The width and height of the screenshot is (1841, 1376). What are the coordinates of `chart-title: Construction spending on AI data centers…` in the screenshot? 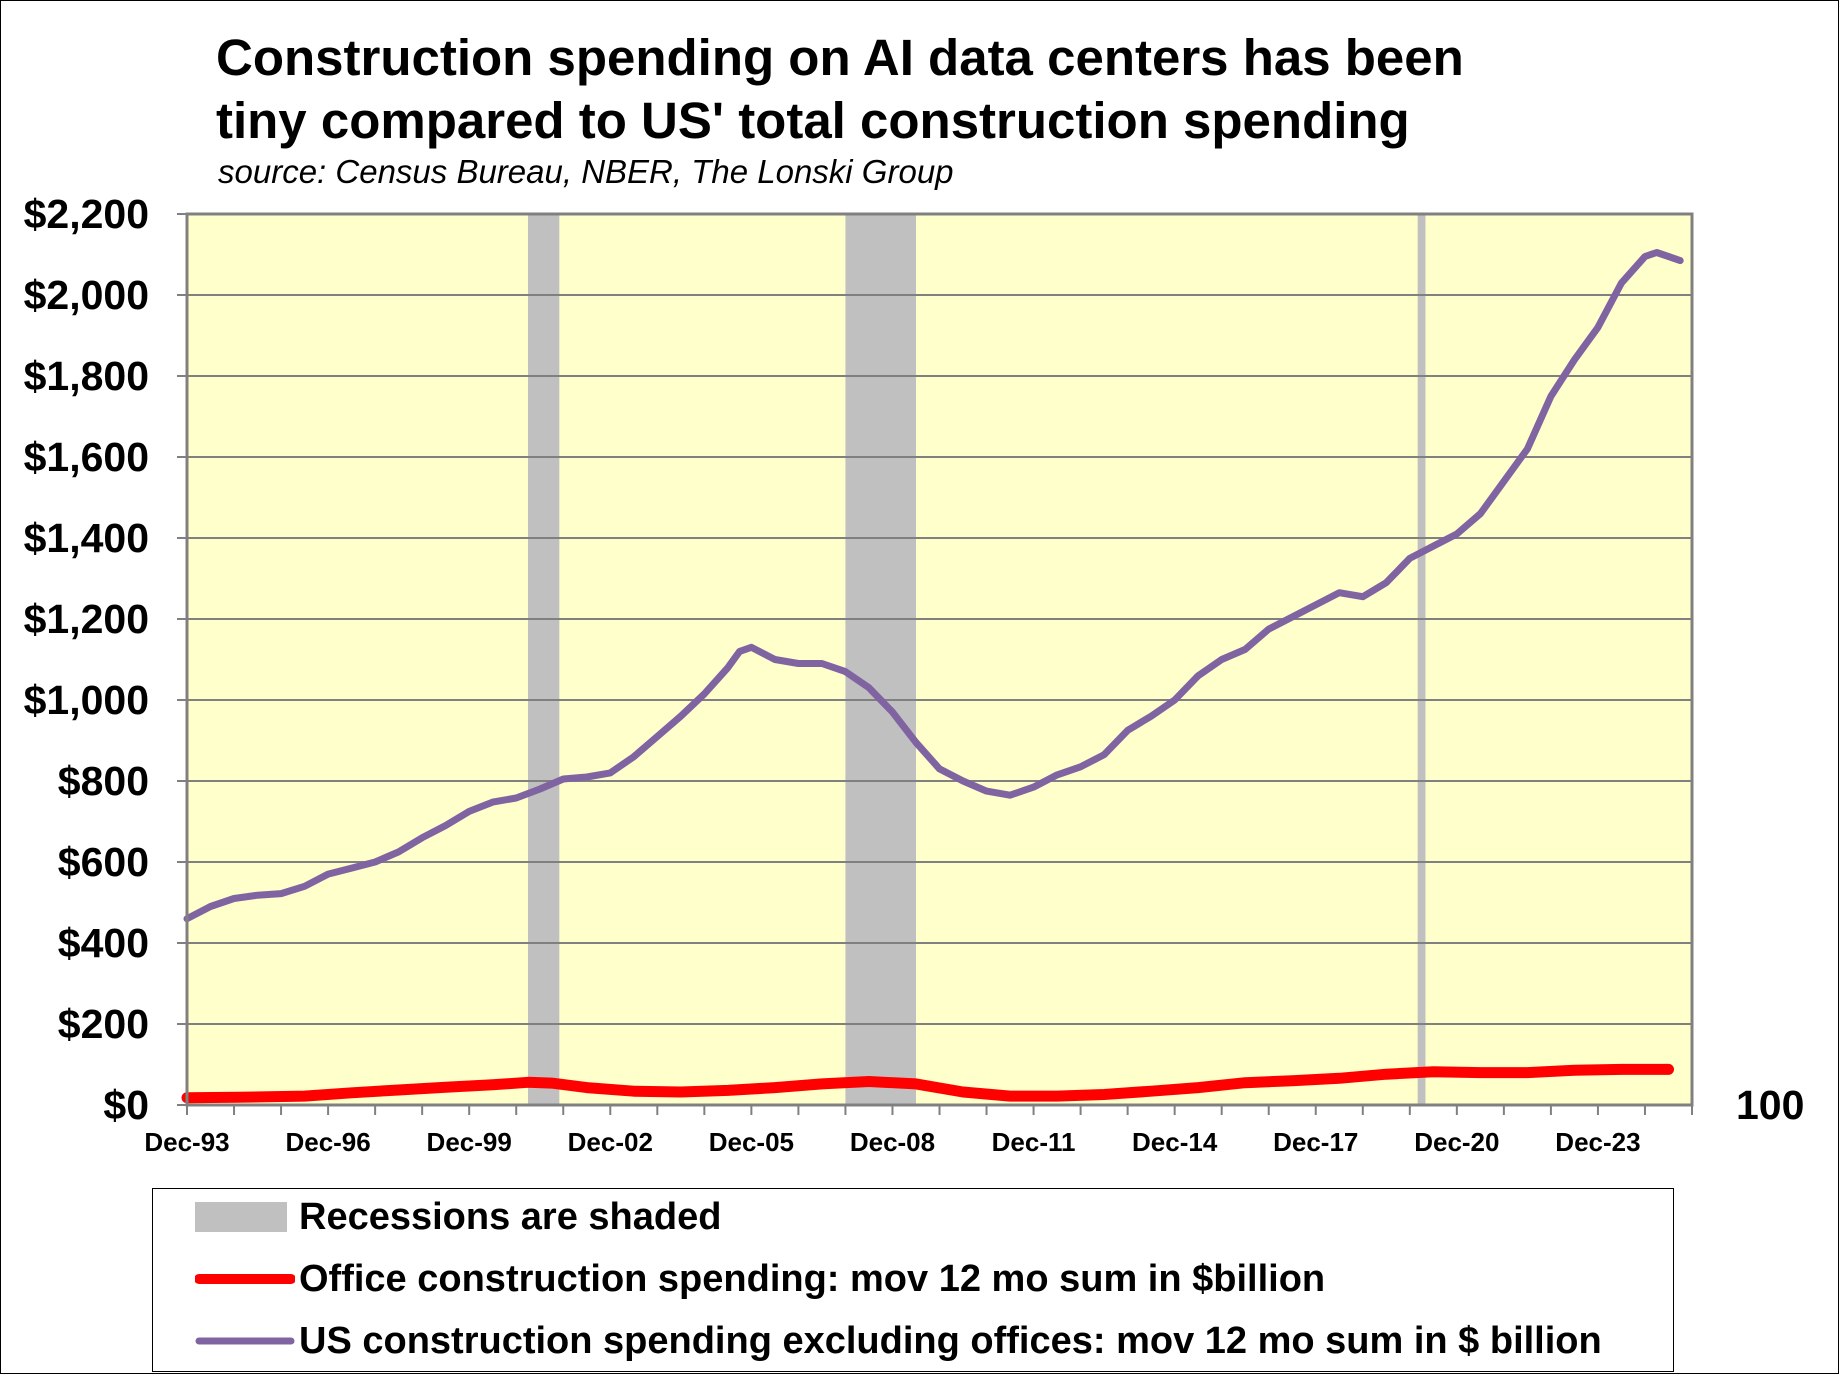 It's located at (840, 89).